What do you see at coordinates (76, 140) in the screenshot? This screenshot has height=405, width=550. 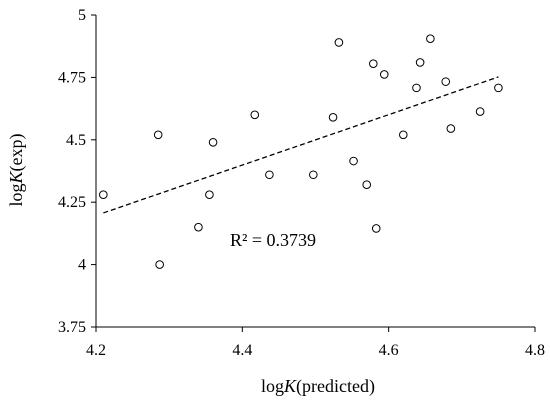 I see `y-tick-label: 4.5` at bounding box center [76, 140].